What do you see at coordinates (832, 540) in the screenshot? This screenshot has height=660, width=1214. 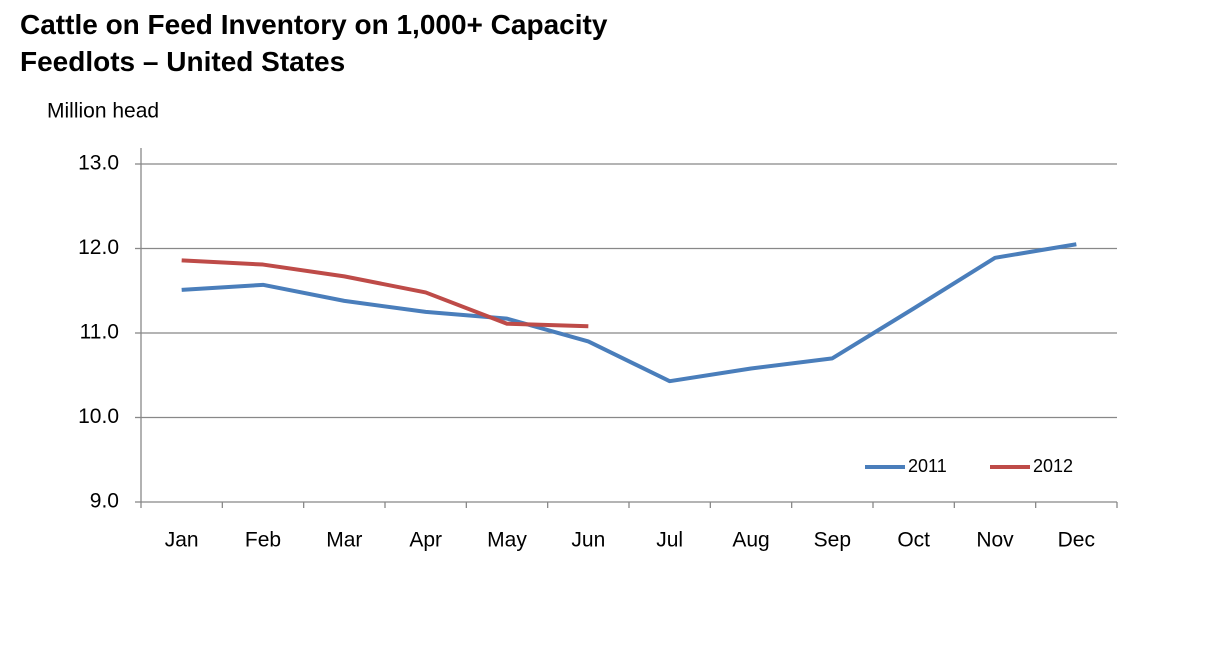 I see `x-tick-label: Sep` at bounding box center [832, 540].